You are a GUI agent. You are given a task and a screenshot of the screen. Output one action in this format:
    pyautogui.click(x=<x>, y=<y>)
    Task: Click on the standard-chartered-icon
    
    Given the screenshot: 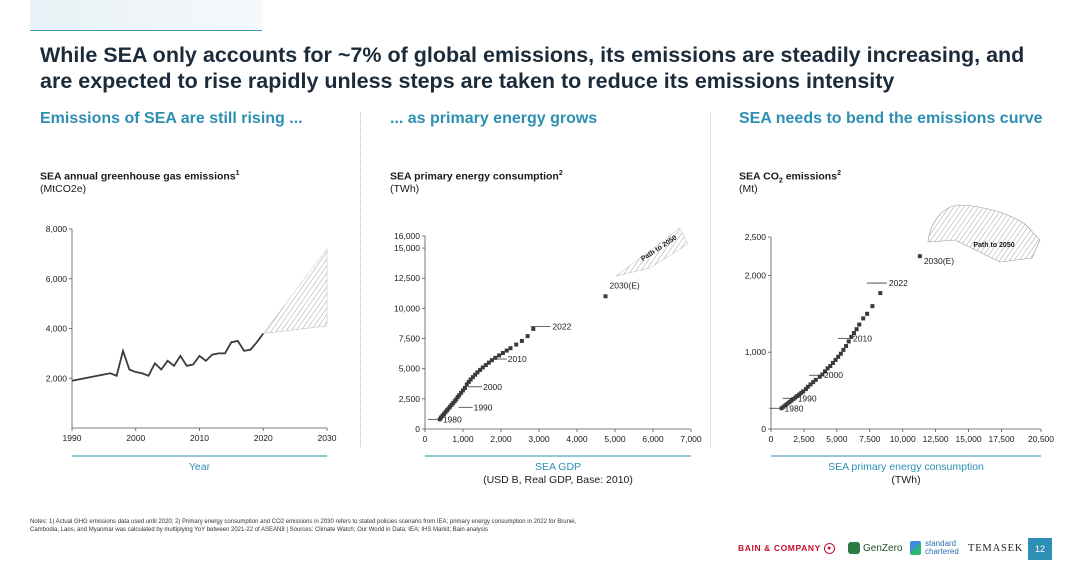 What is the action you would take?
    pyautogui.click(x=915, y=548)
    